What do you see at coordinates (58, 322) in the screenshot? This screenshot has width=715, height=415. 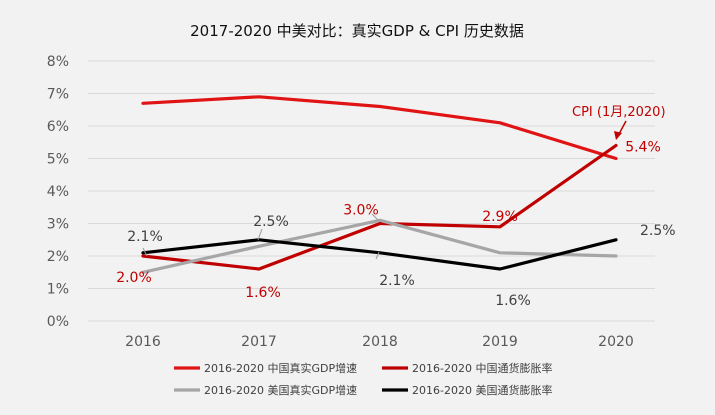 I see `y-tick-label: 0%` at bounding box center [58, 322].